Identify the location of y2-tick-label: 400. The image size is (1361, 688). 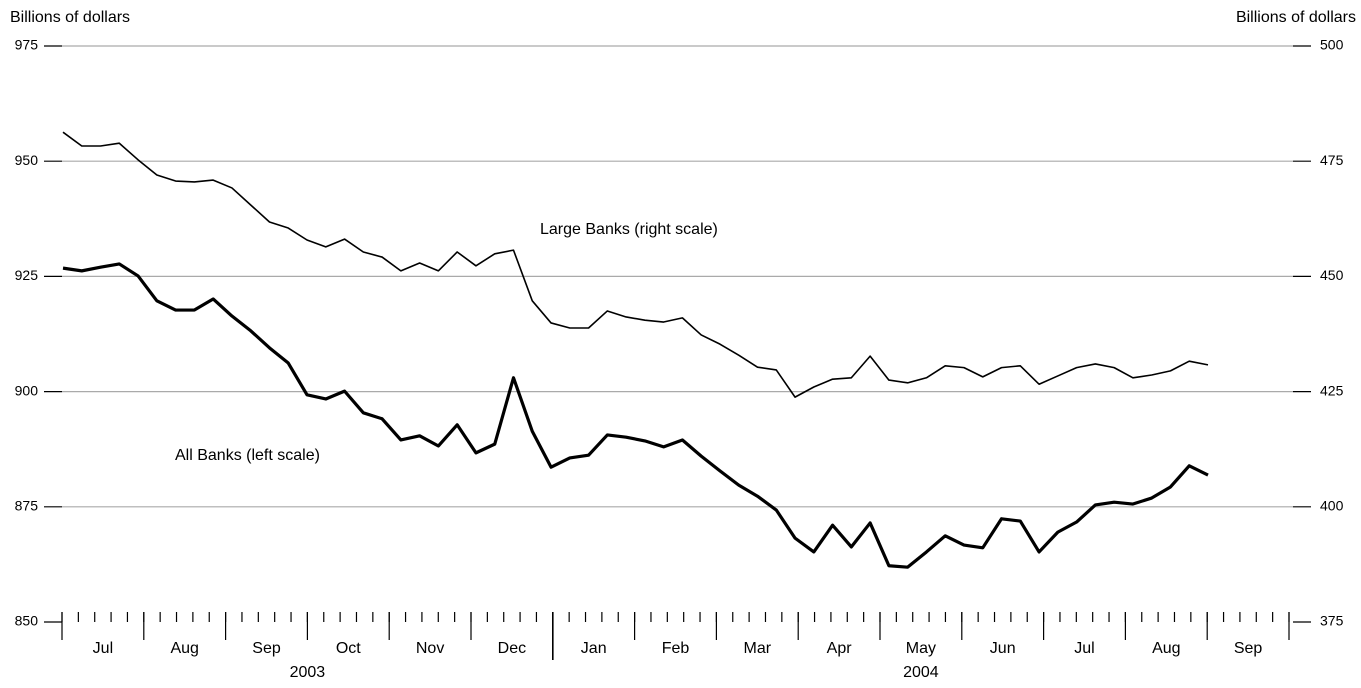
(1332, 506).